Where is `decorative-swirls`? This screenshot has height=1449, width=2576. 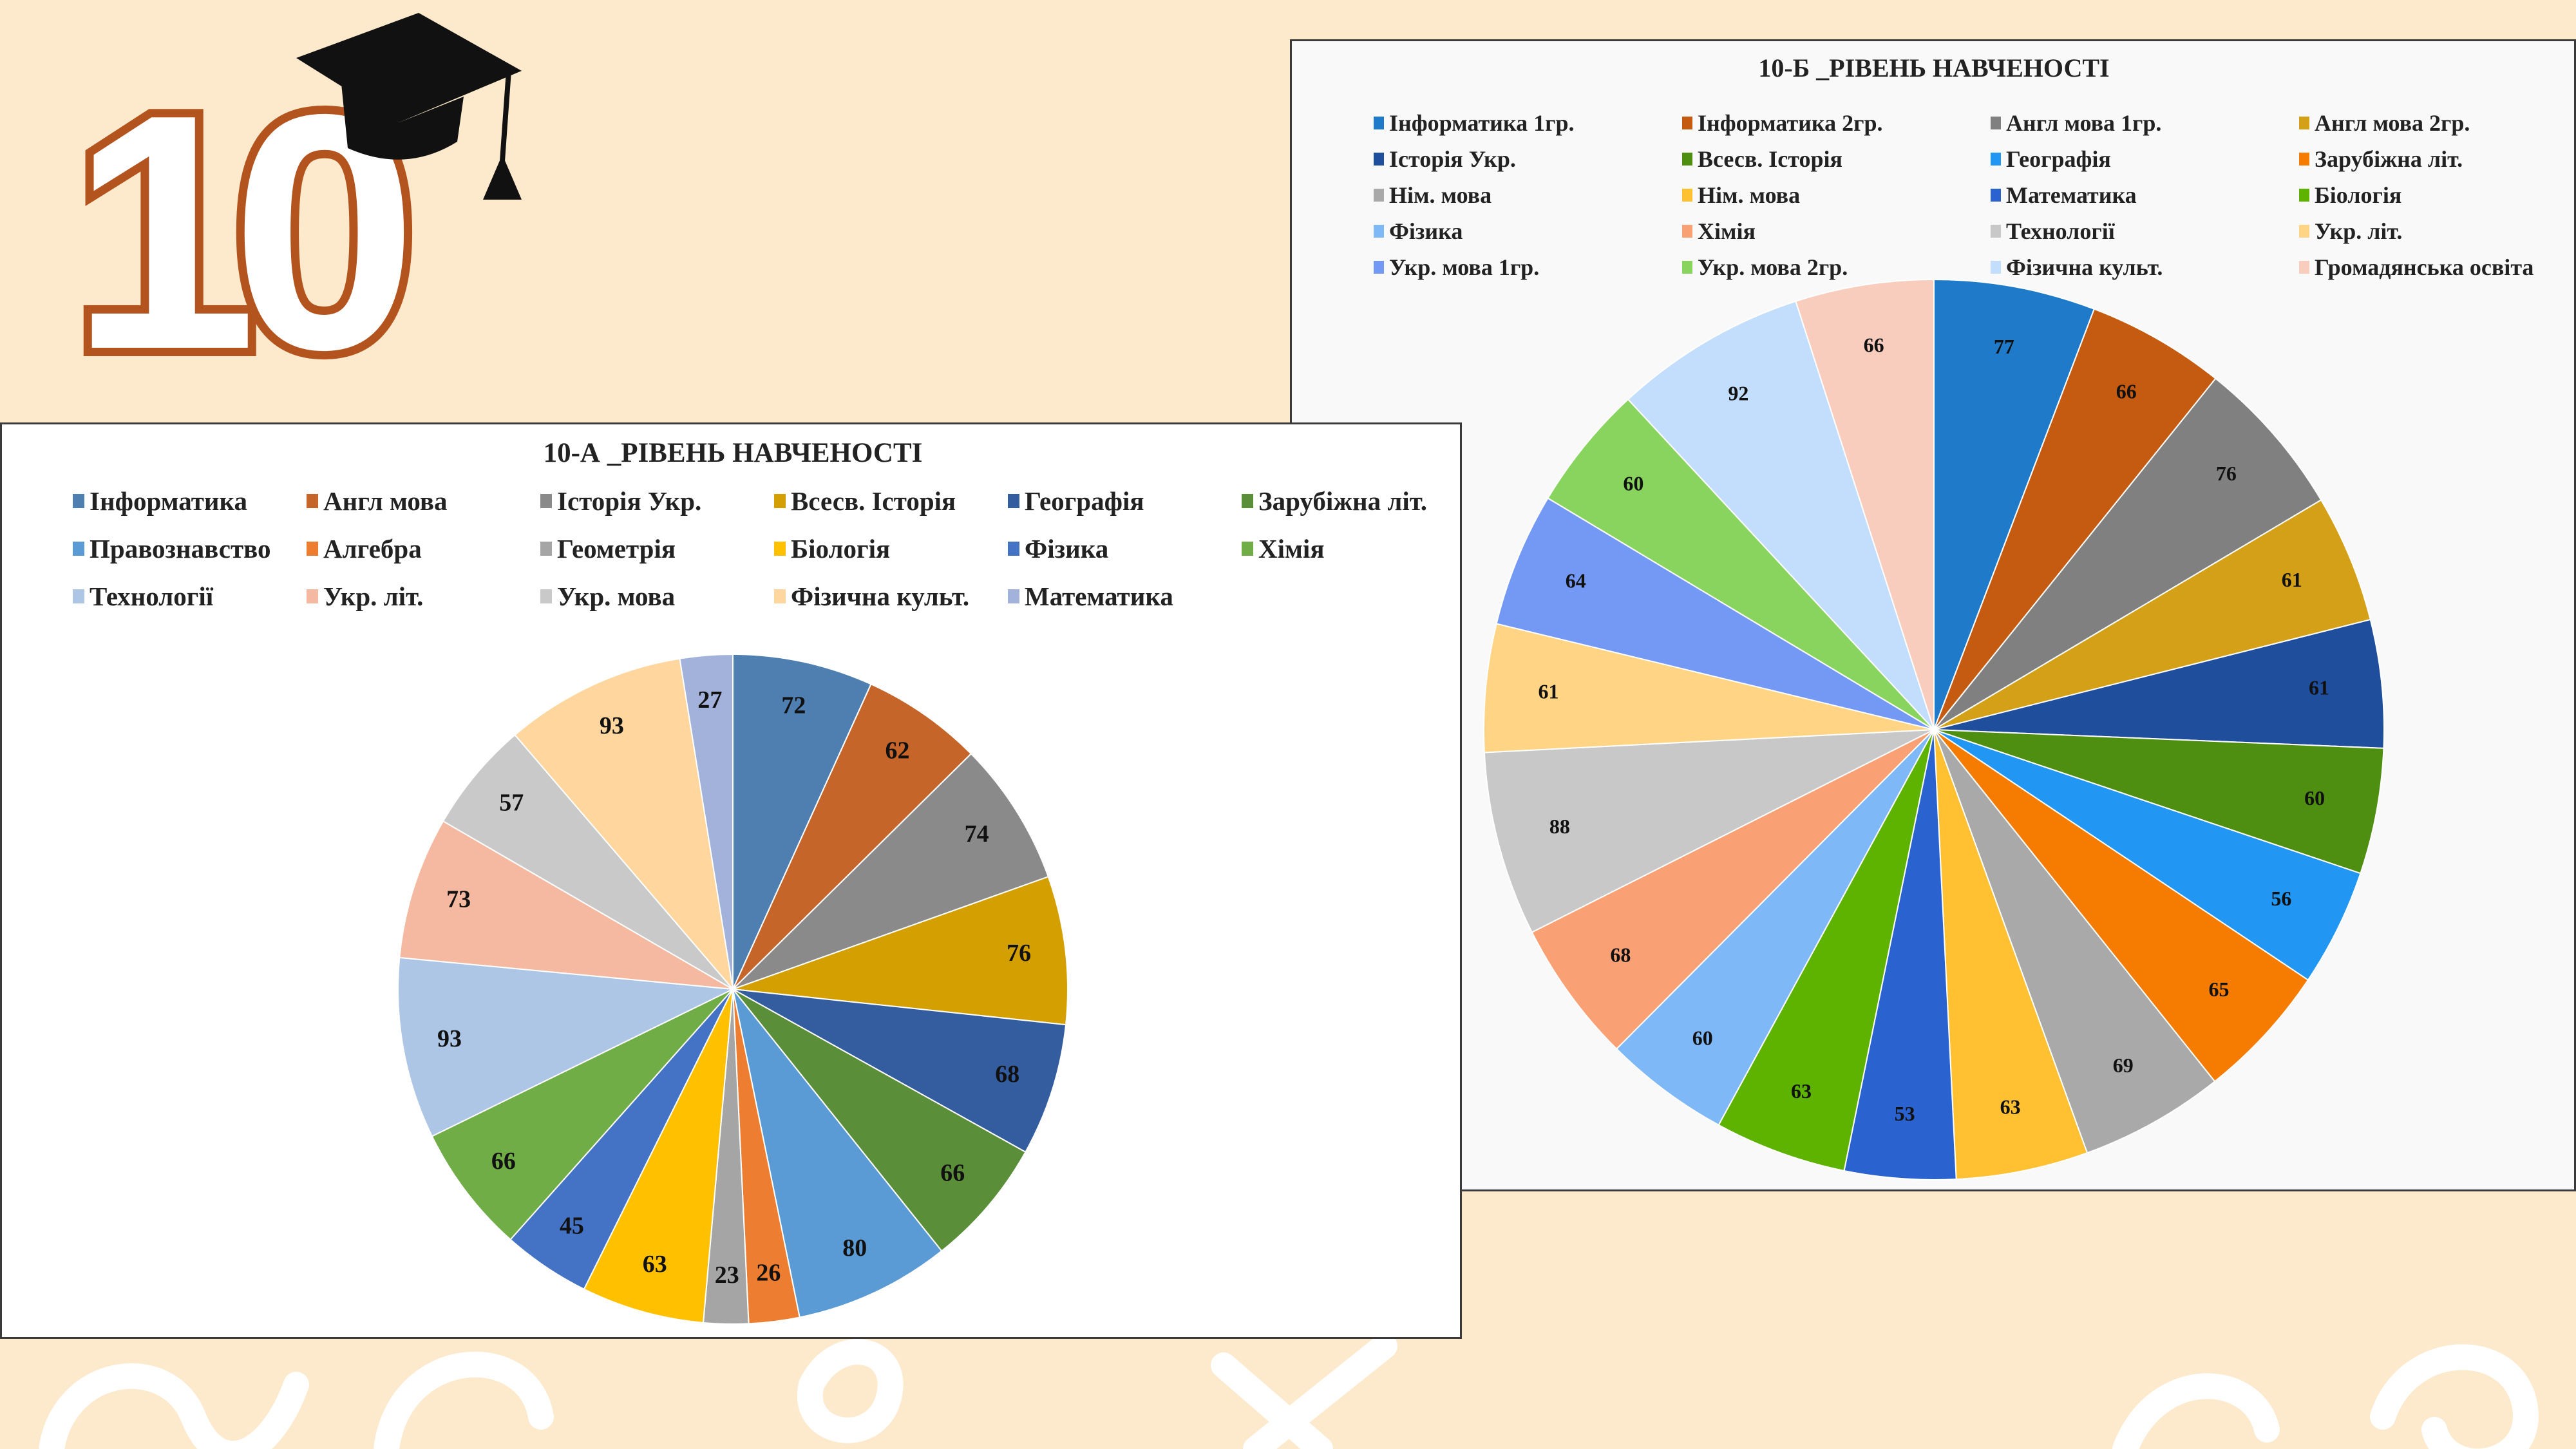 decorative-swirls is located at coordinates (1289, 1391).